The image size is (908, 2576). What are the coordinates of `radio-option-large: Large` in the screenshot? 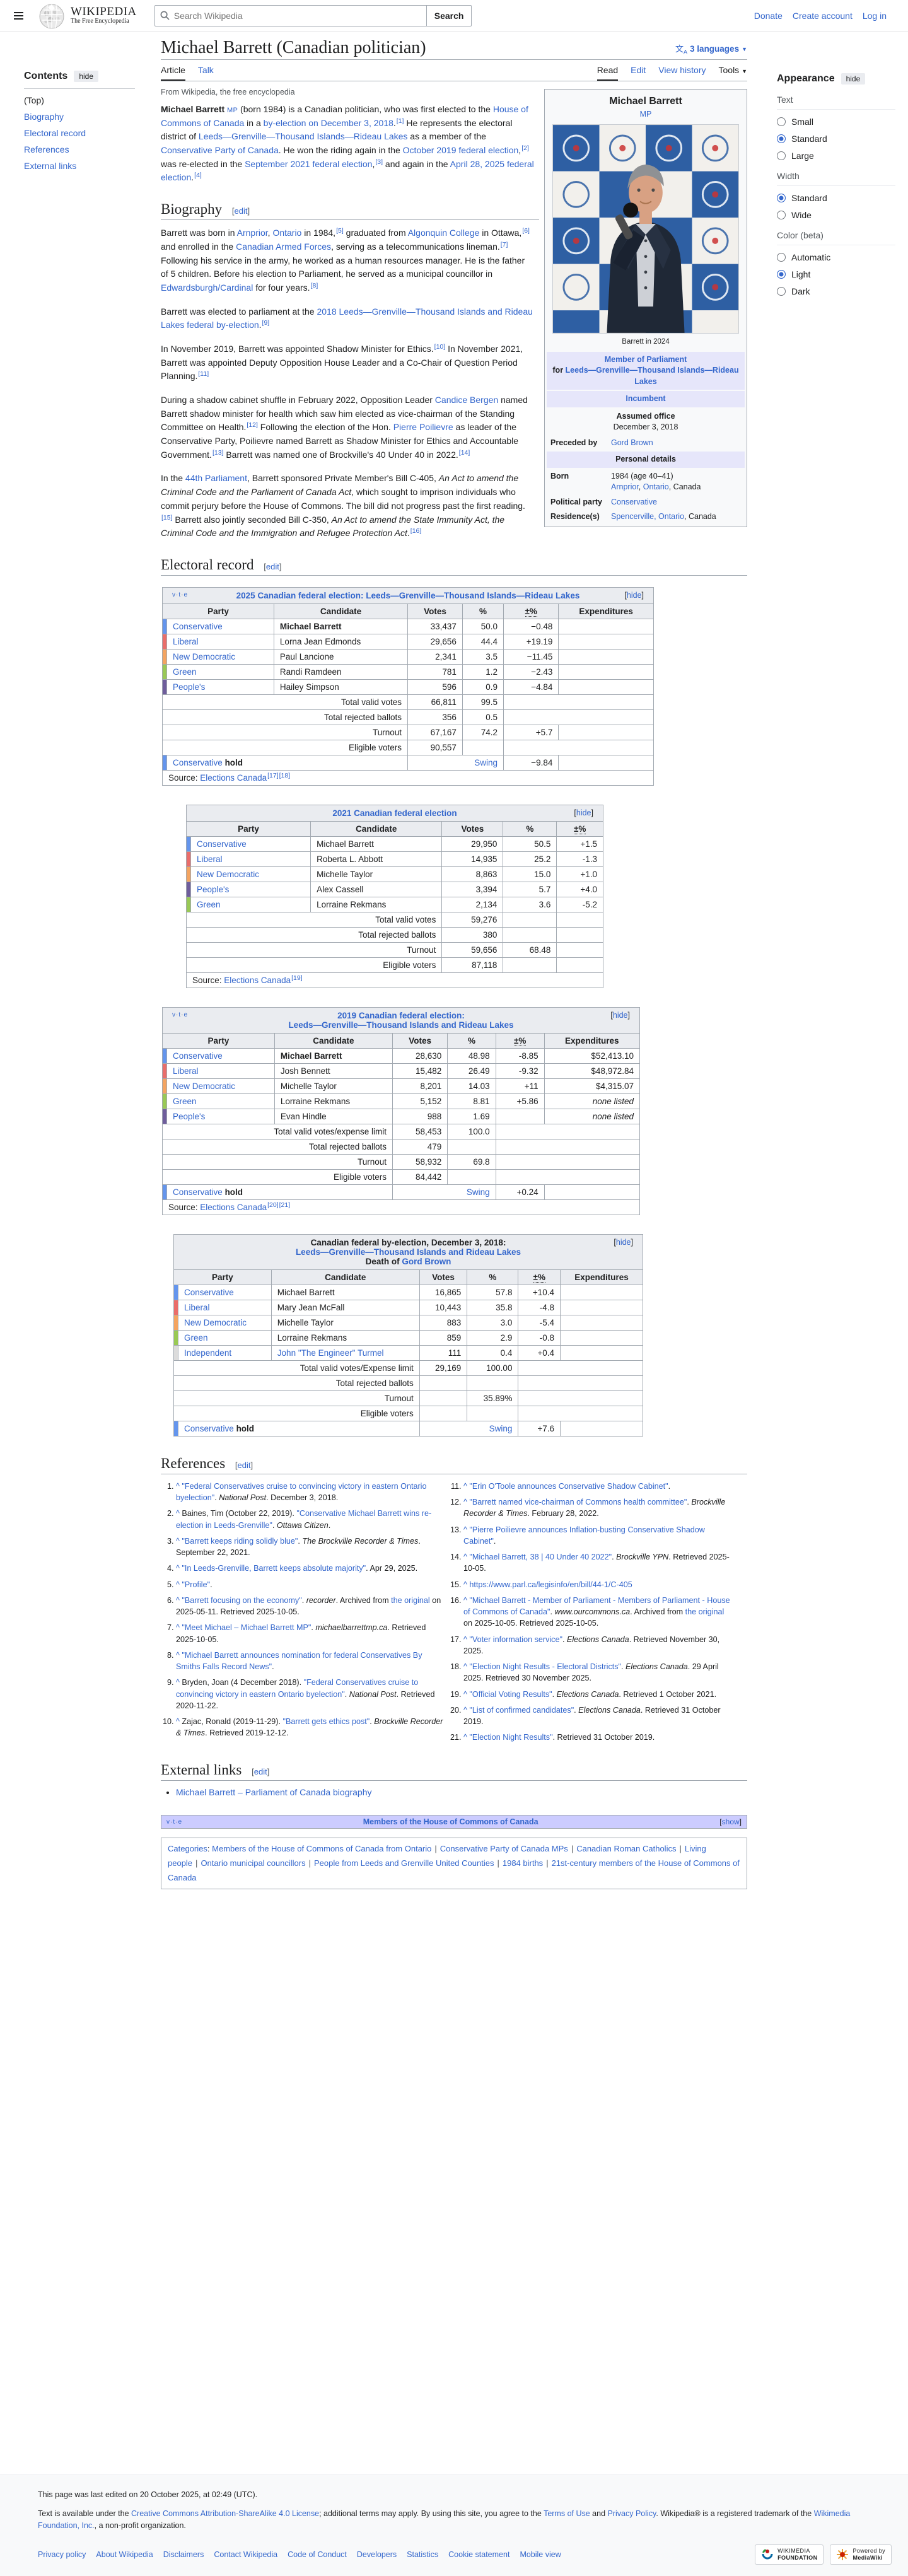 It's located at (836, 156).